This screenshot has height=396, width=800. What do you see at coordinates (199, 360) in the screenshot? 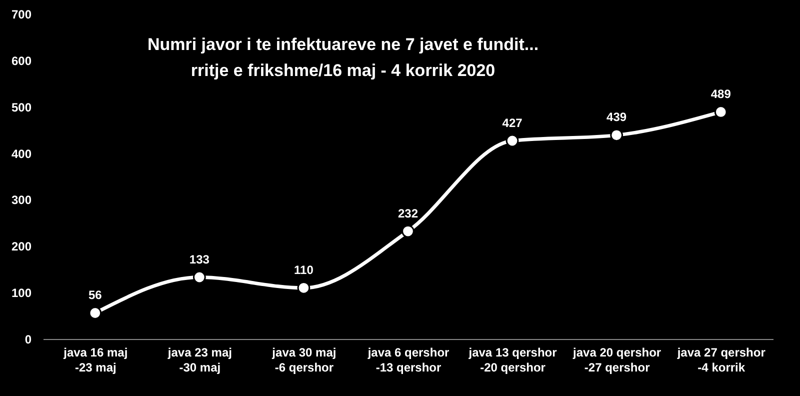
I see `x-tick-label: java 23 maj -30 maj` at bounding box center [199, 360].